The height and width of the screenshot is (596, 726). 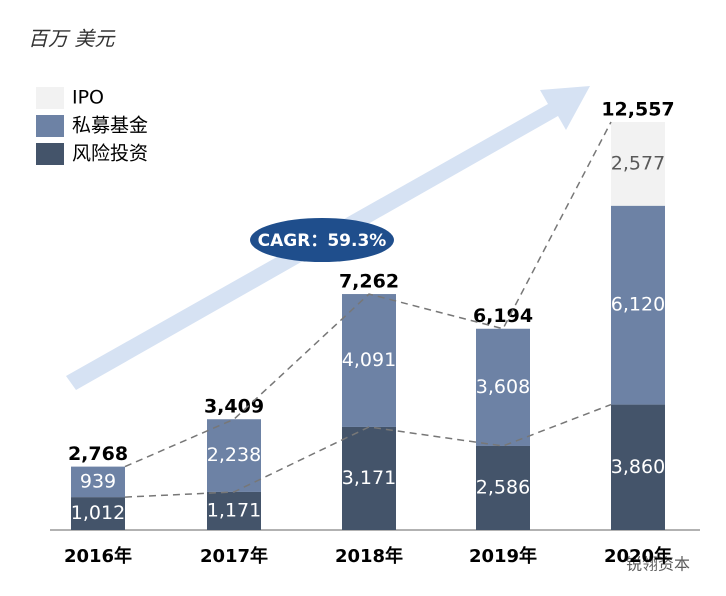 I want to click on x-tick-label: 2018年, so click(x=369, y=556).